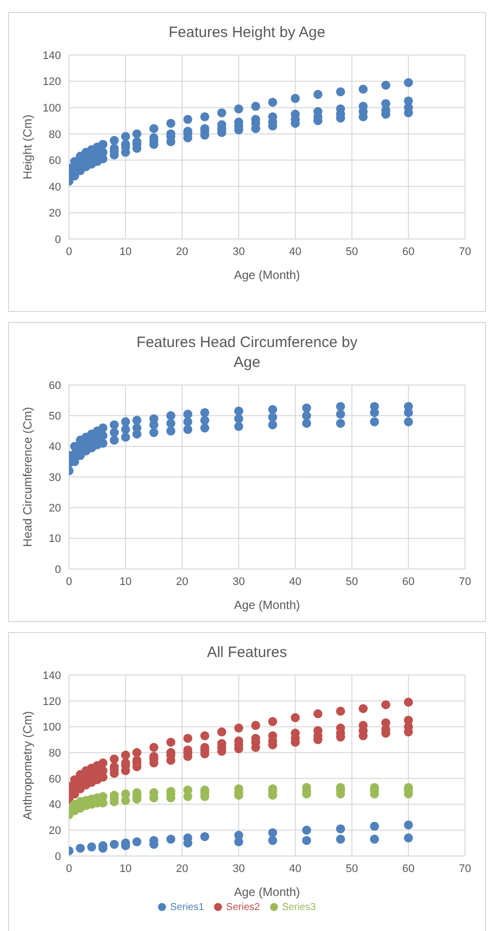 This screenshot has height=931, width=495. Describe the element at coordinates (247, 33) in the screenshot. I see `chart-title: Features Height by Age` at that location.